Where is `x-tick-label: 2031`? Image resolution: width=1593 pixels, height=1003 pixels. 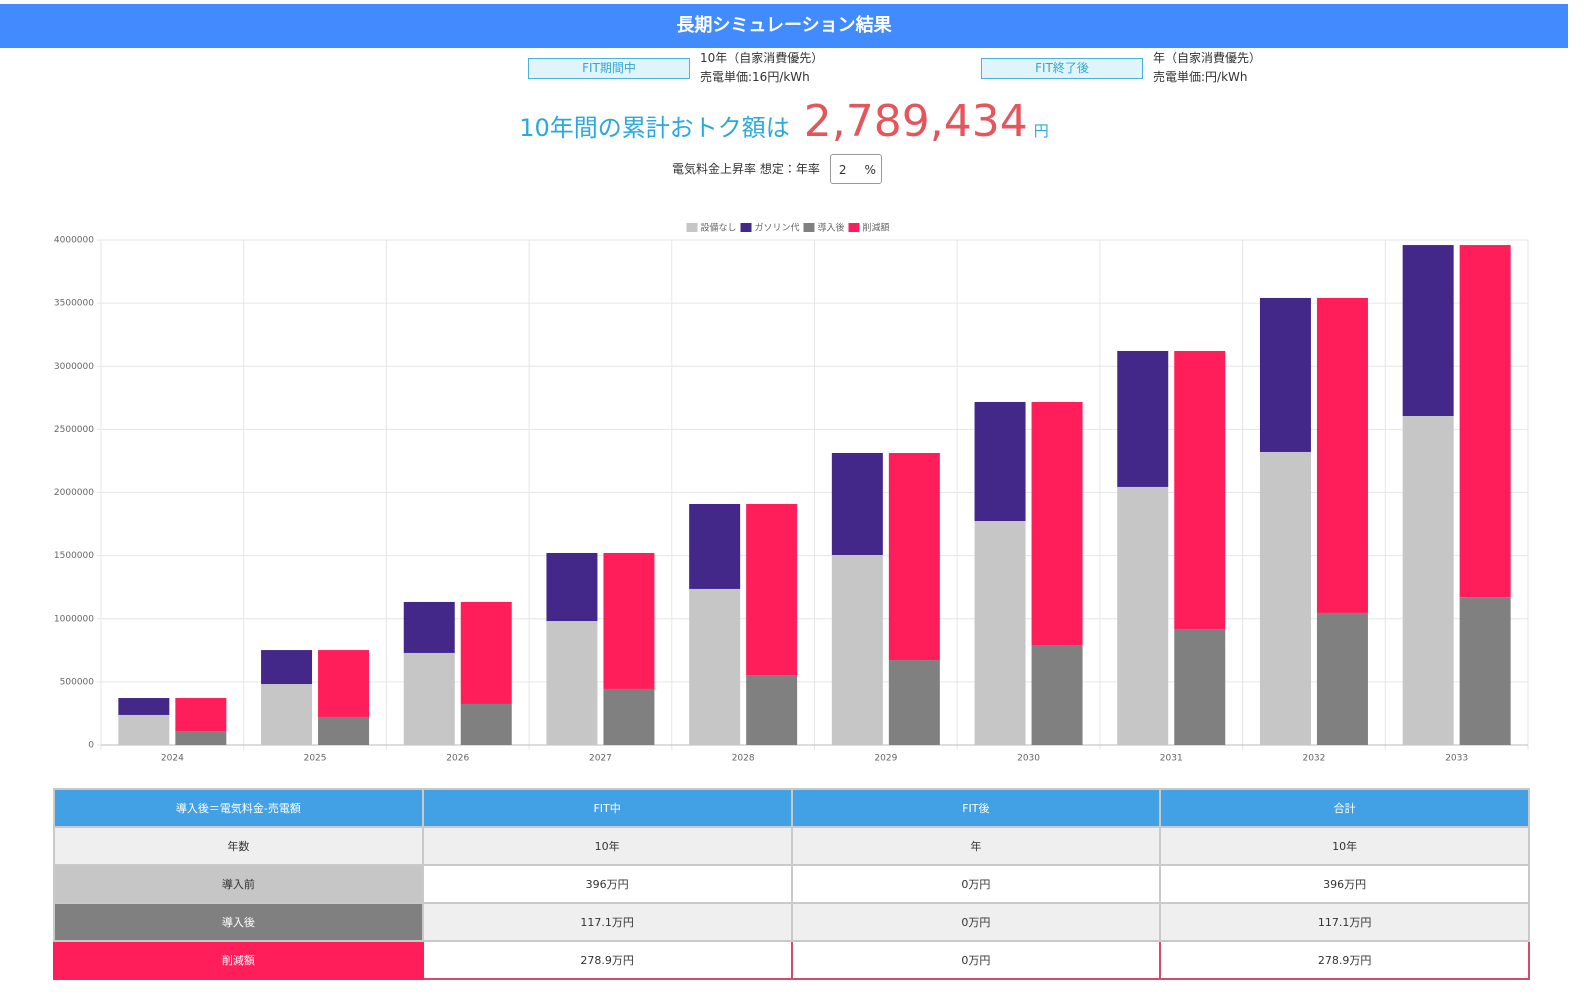 x-tick-label: 2031 is located at coordinates (1171, 759).